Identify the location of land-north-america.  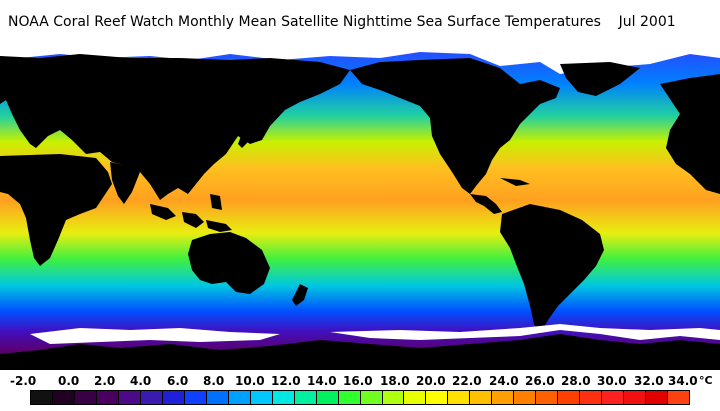
(455, 126).